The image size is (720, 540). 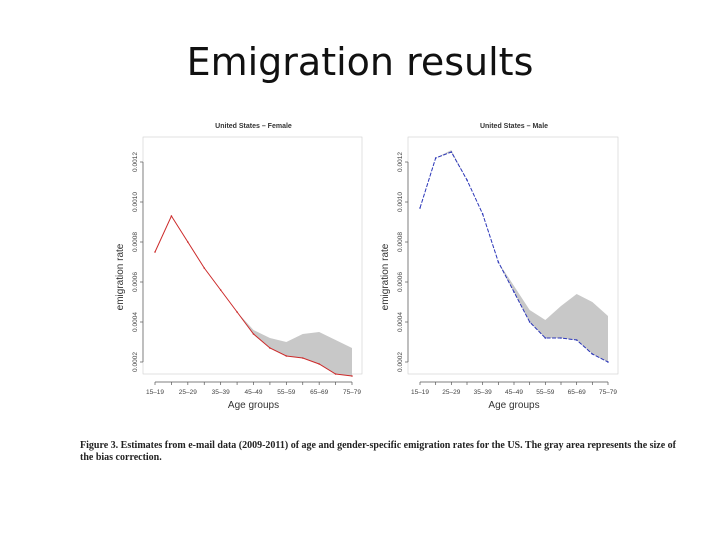 I want to click on panel-2-x-tick-label: 65–69, so click(x=577, y=392).